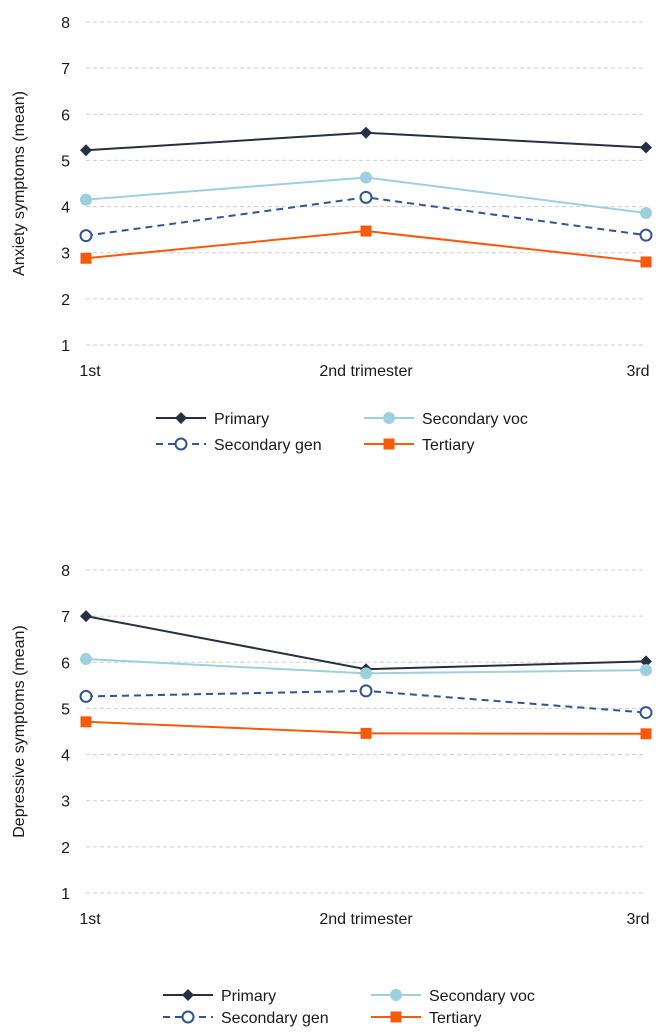 This screenshot has height=1032, width=662. I want to click on y-axis-title: Depressive symptoms (mean), so click(19, 731).